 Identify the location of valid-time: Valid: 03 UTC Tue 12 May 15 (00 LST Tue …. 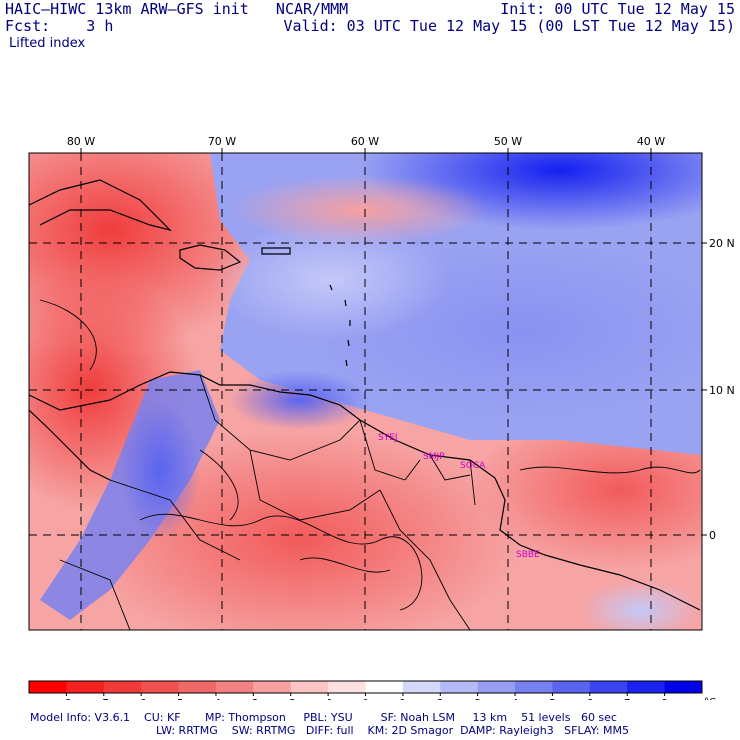
(509, 26).